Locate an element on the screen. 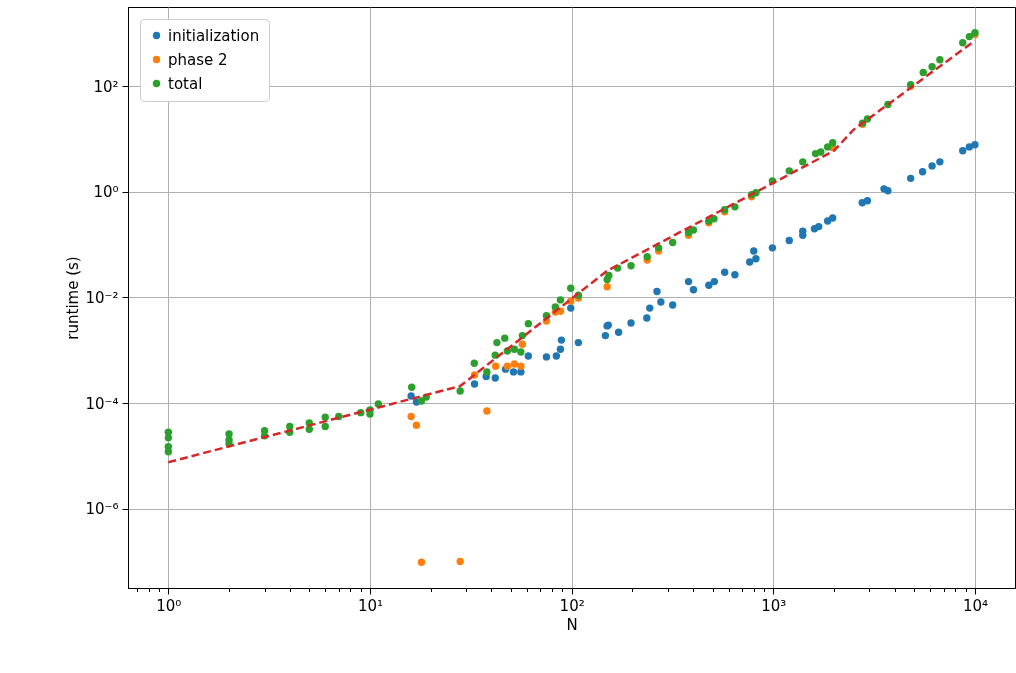 The image size is (1016, 673). x-tick-label: 10³ is located at coordinates (774, 605).